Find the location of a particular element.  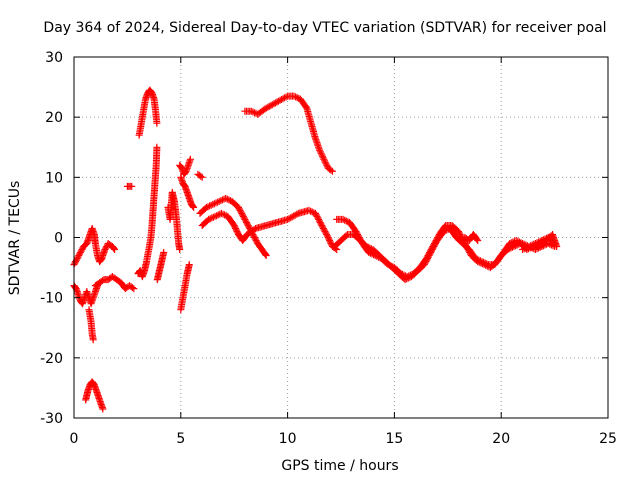

series-segment-m is located at coordinates (185, 287).